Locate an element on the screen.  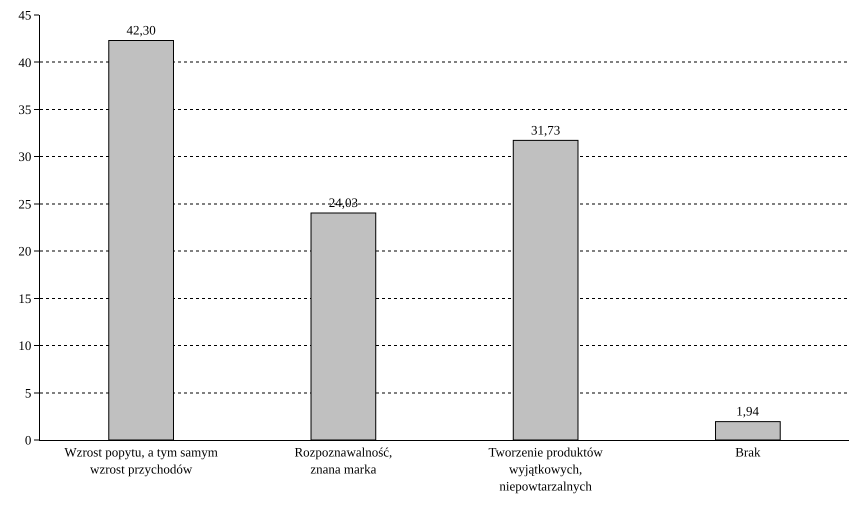
y-tick-label: 15 is located at coordinates (25, 298).